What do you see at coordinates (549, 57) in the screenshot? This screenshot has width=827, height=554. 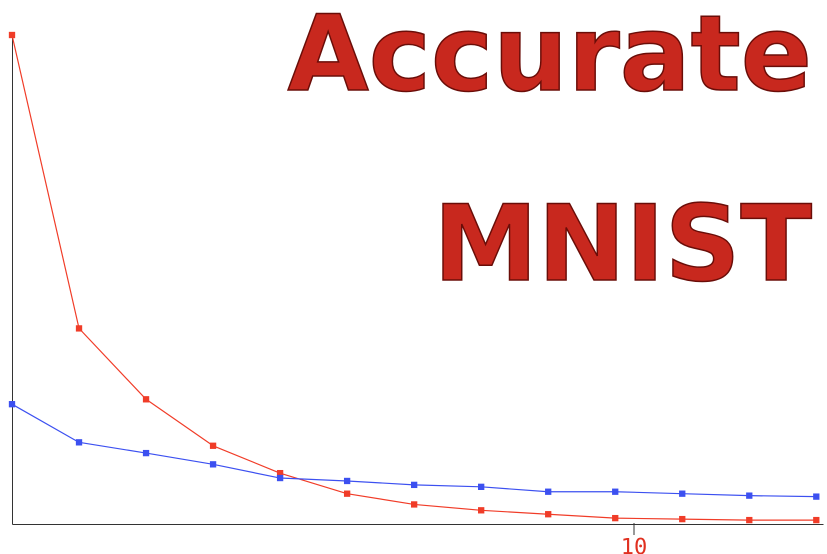 I see `chart-title: Accurate` at bounding box center [549, 57].